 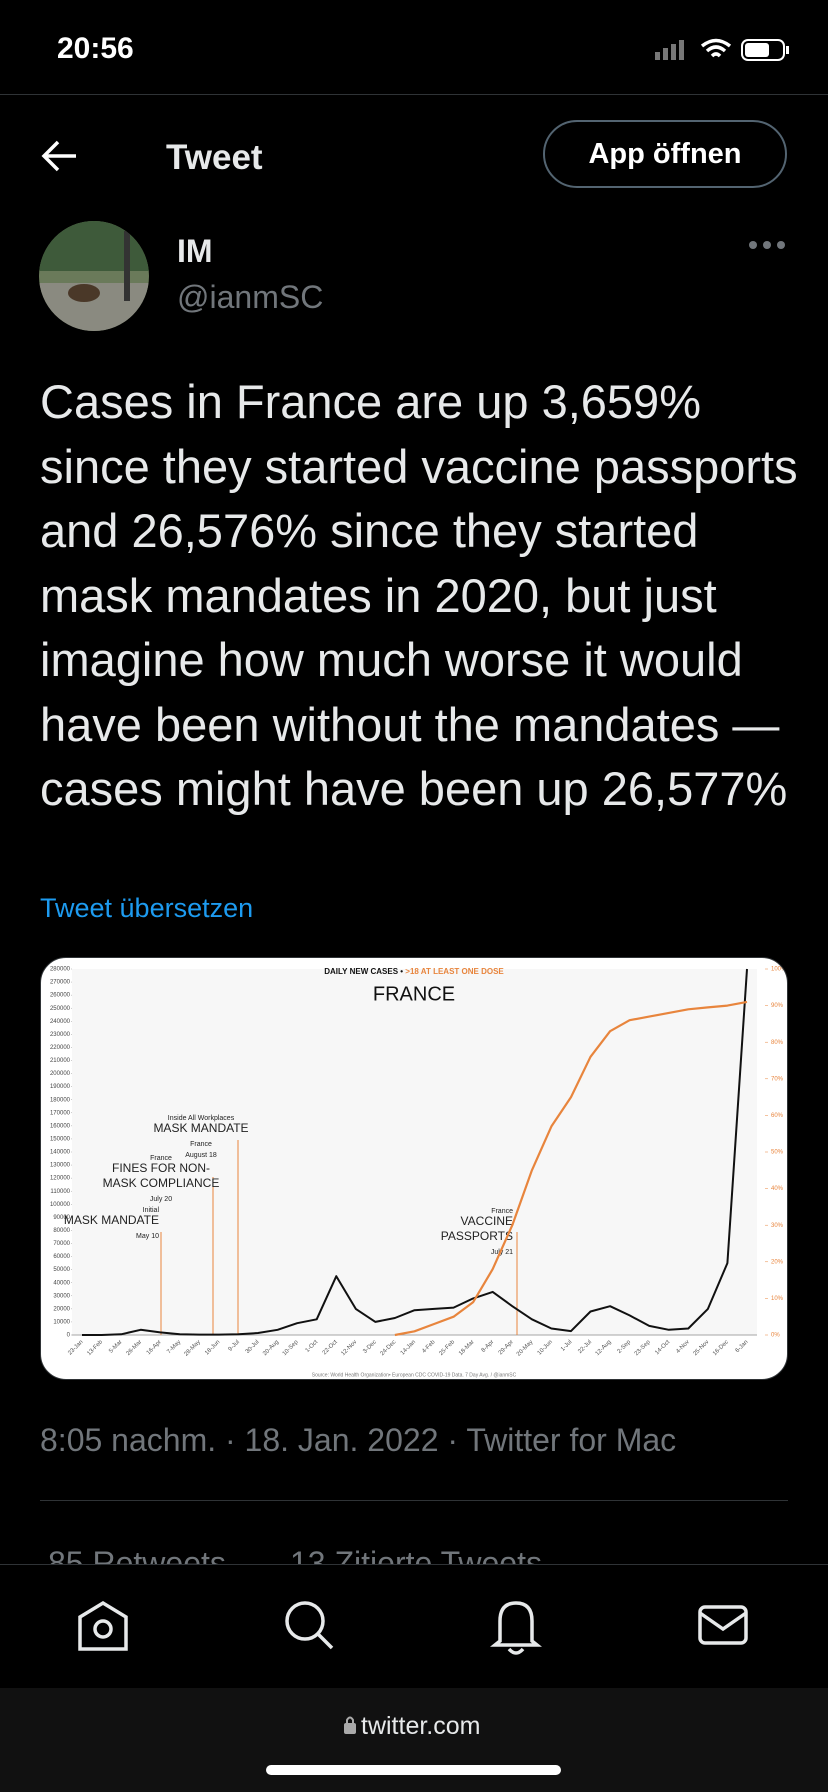 What do you see at coordinates (147, 908) in the screenshot?
I see `translate-link: Tweet übersetzen` at bounding box center [147, 908].